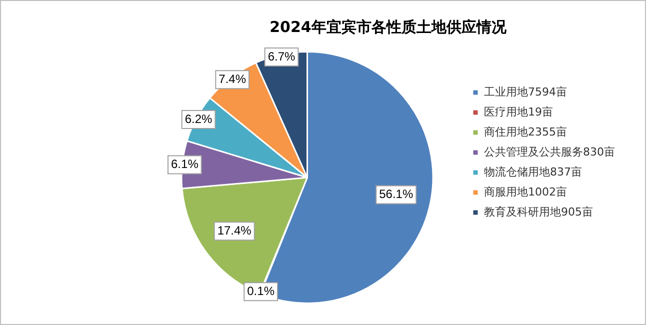 The image size is (646, 325). What do you see at coordinates (526, 91) in the screenshot?
I see `legend-label: 工业用地7594亩` at bounding box center [526, 91].